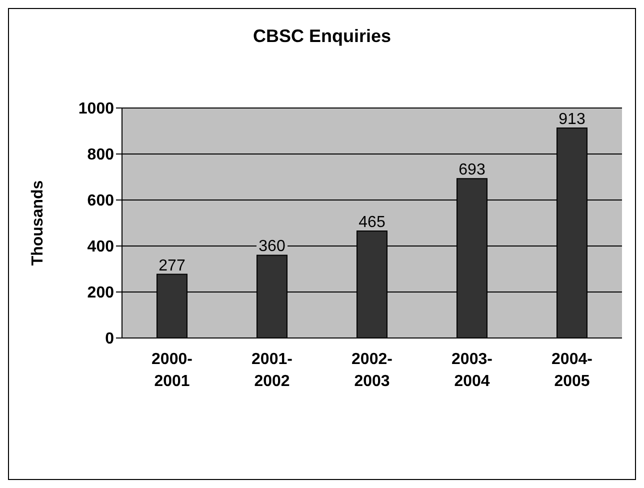 The width and height of the screenshot is (644, 488). What do you see at coordinates (572, 370) in the screenshot?
I see `x-tick-label: 2004-2005` at bounding box center [572, 370].